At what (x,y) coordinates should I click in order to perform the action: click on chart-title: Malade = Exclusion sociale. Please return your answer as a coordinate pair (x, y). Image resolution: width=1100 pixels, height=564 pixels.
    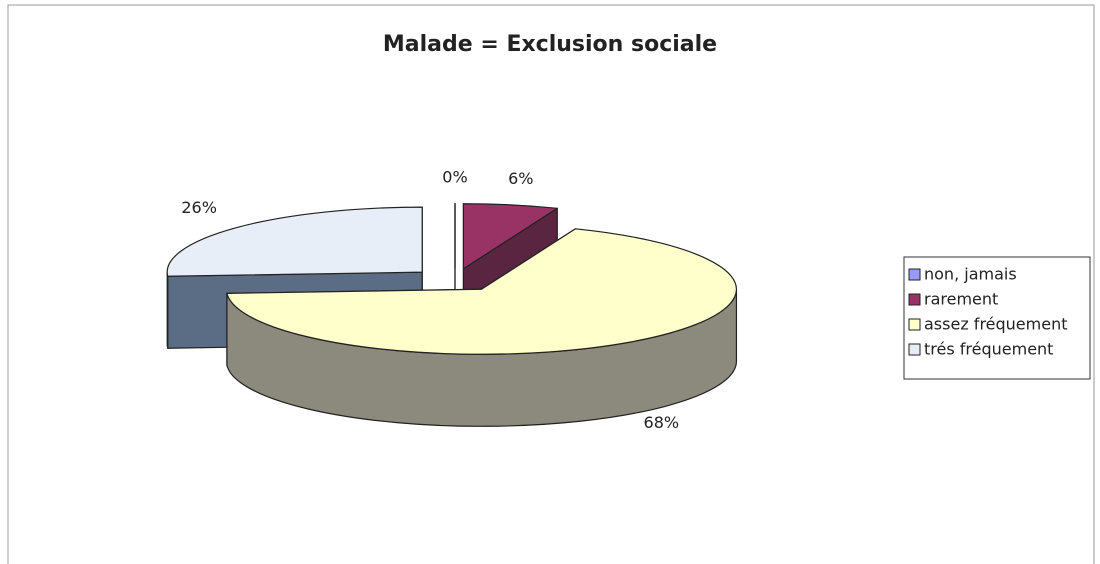
    Looking at the image, I should click on (550, 44).